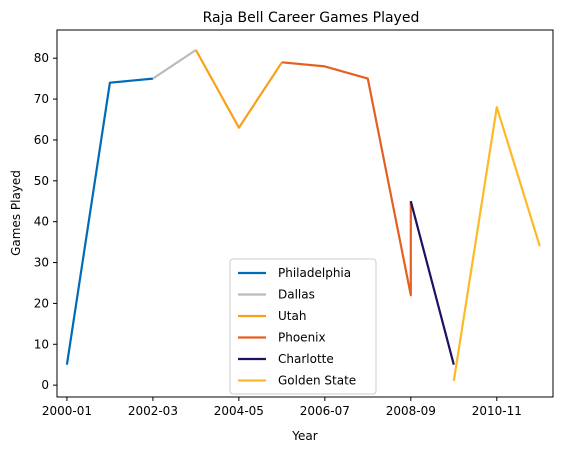  What do you see at coordinates (41, 344) in the screenshot?
I see `y-tick-label: 10` at bounding box center [41, 344].